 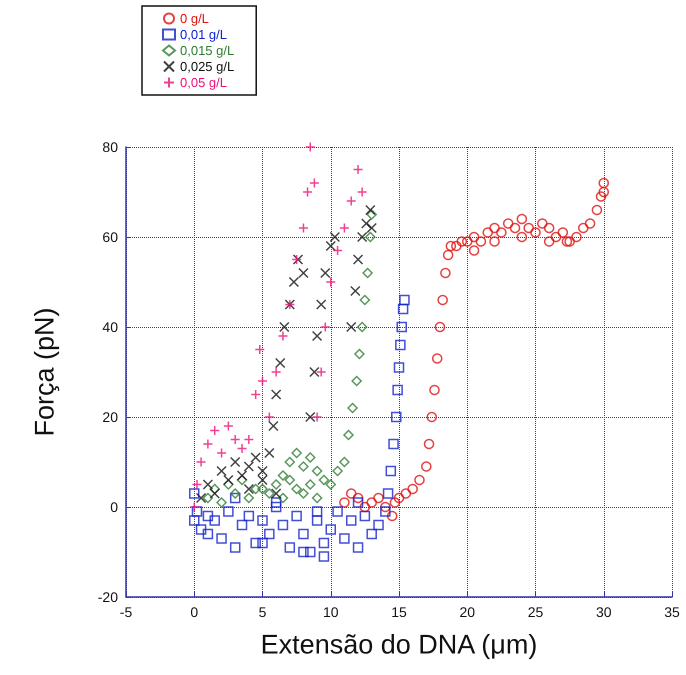 I want to click on x-tick-label: 0, so click(x=194, y=612).